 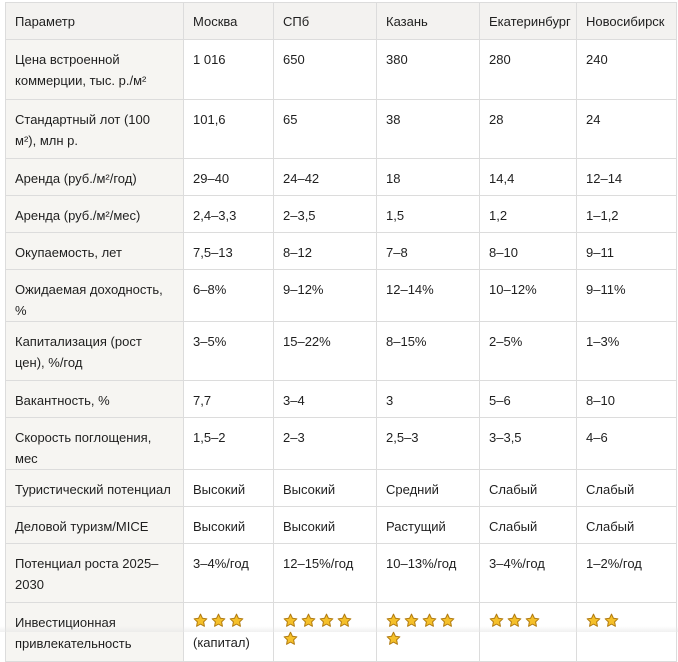 I want to click on table-cell: 12–14%, so click(x=428, y=295).